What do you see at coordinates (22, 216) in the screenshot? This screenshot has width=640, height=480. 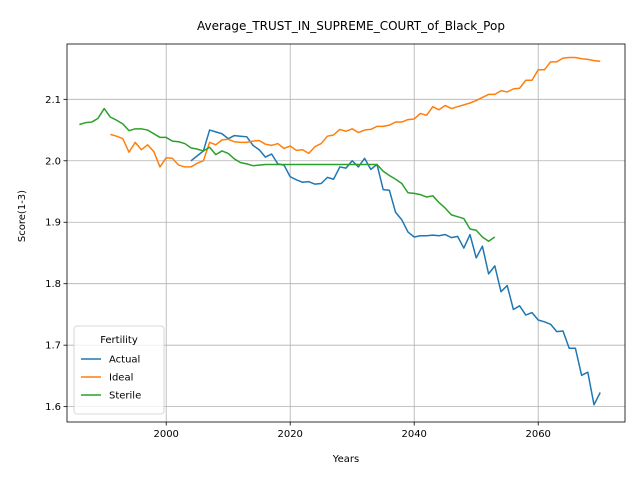 I see `y-axis-label: Score(1-3)` at bounding box center [22, 216].